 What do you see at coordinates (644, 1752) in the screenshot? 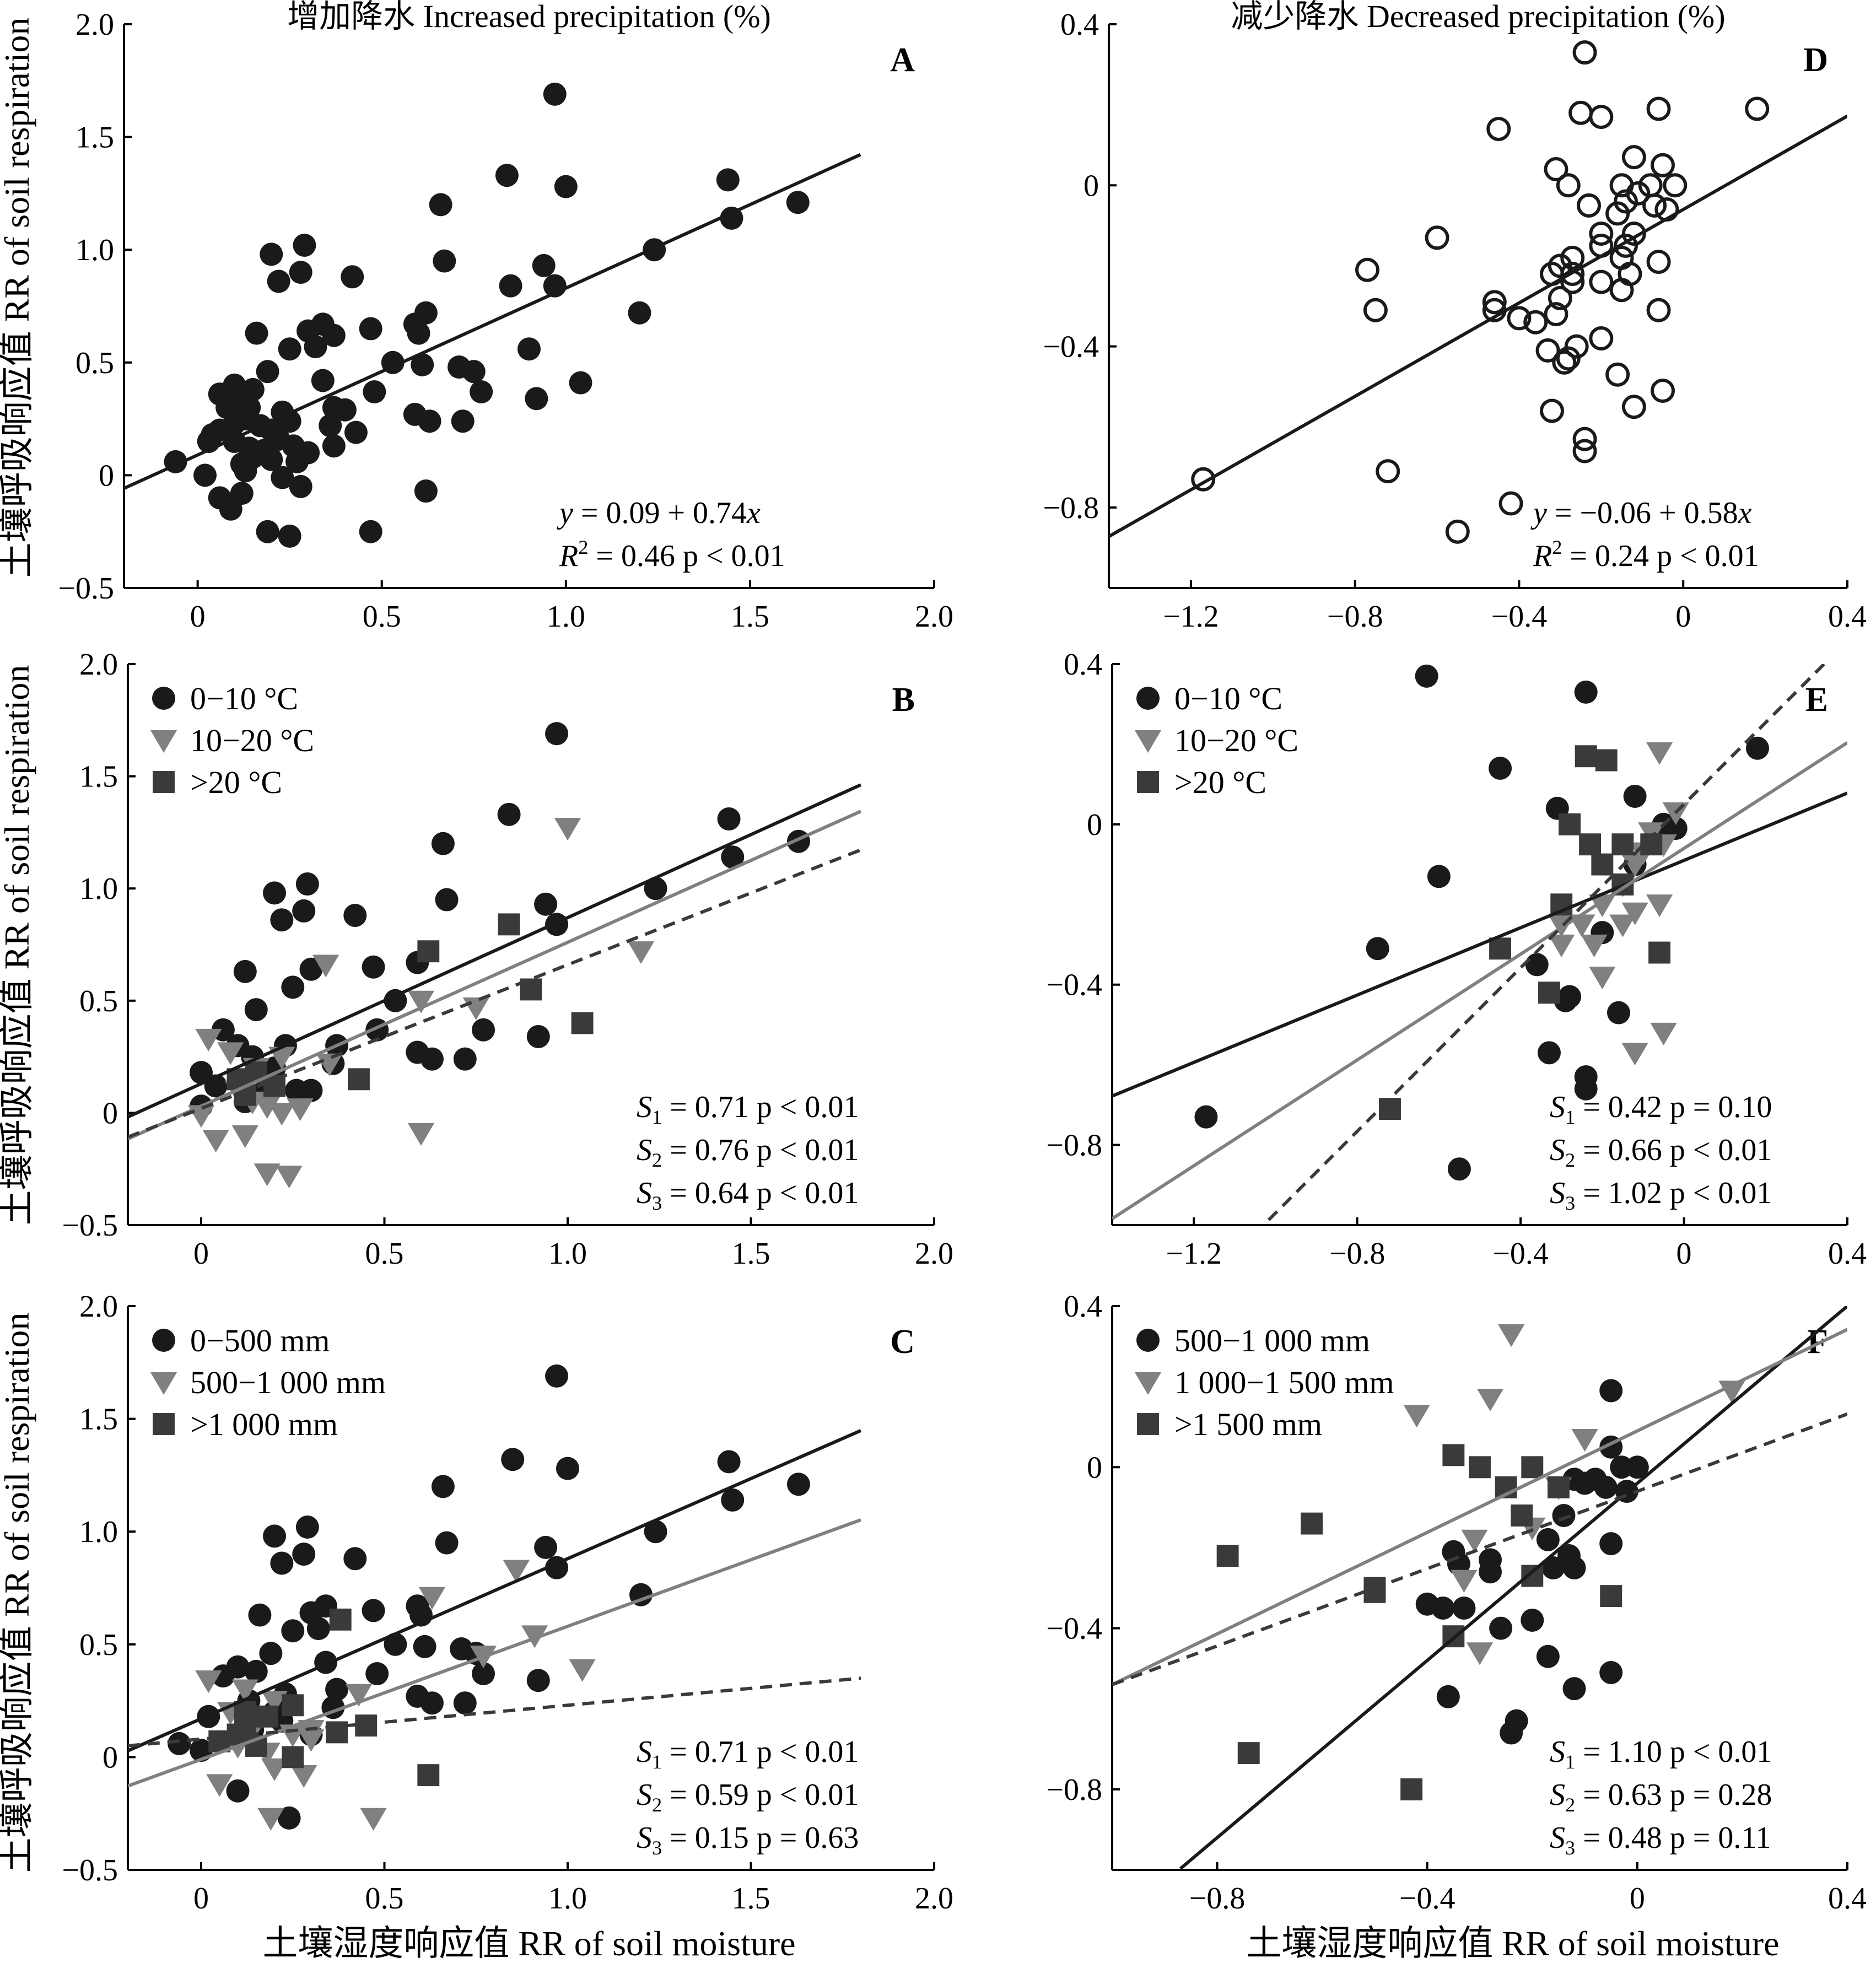
I see `panel-c-stat-line-s: S` at bounding box center [644, 1752].